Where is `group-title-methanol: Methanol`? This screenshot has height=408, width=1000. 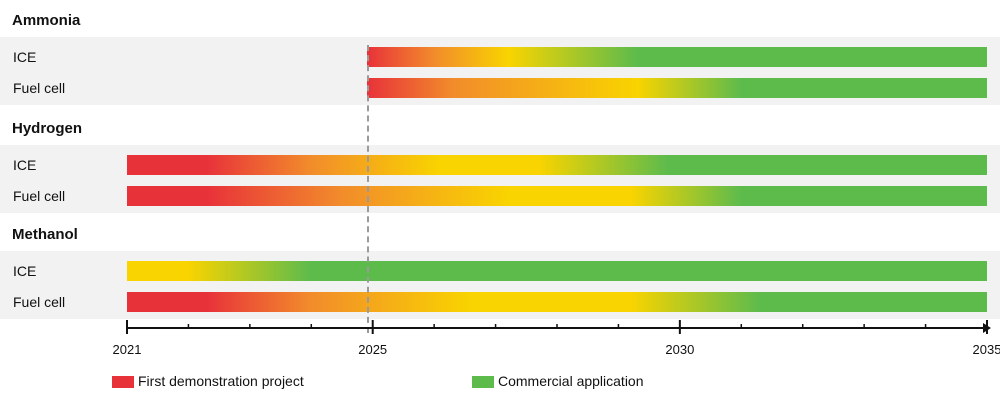 group-title-methanol: Methanol is located at coordinates (45, 234).